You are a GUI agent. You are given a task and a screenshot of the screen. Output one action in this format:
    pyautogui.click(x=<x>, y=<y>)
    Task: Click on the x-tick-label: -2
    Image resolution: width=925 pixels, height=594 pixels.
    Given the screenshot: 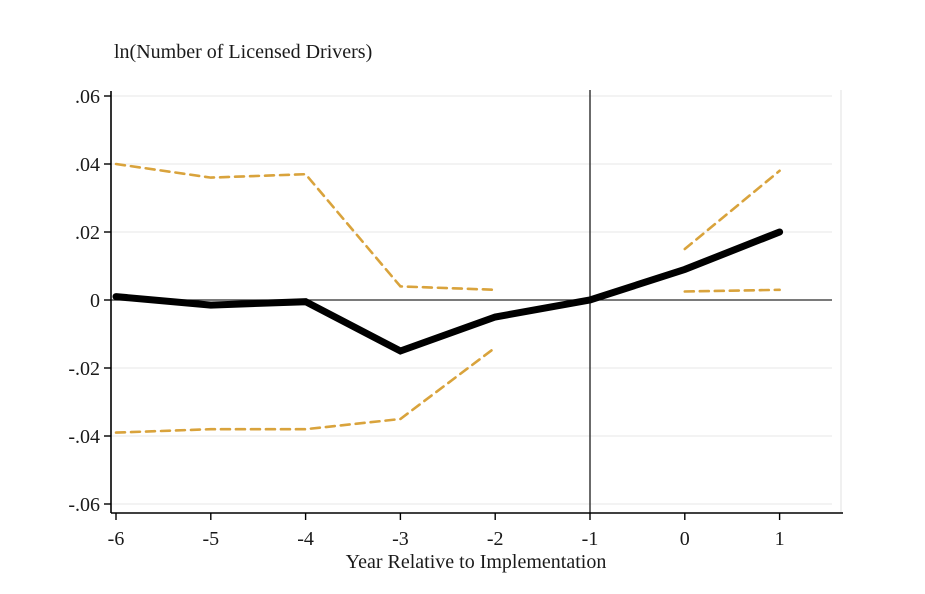 What is the action you would take?
    pyautogui.click(x=495, y=539)
    